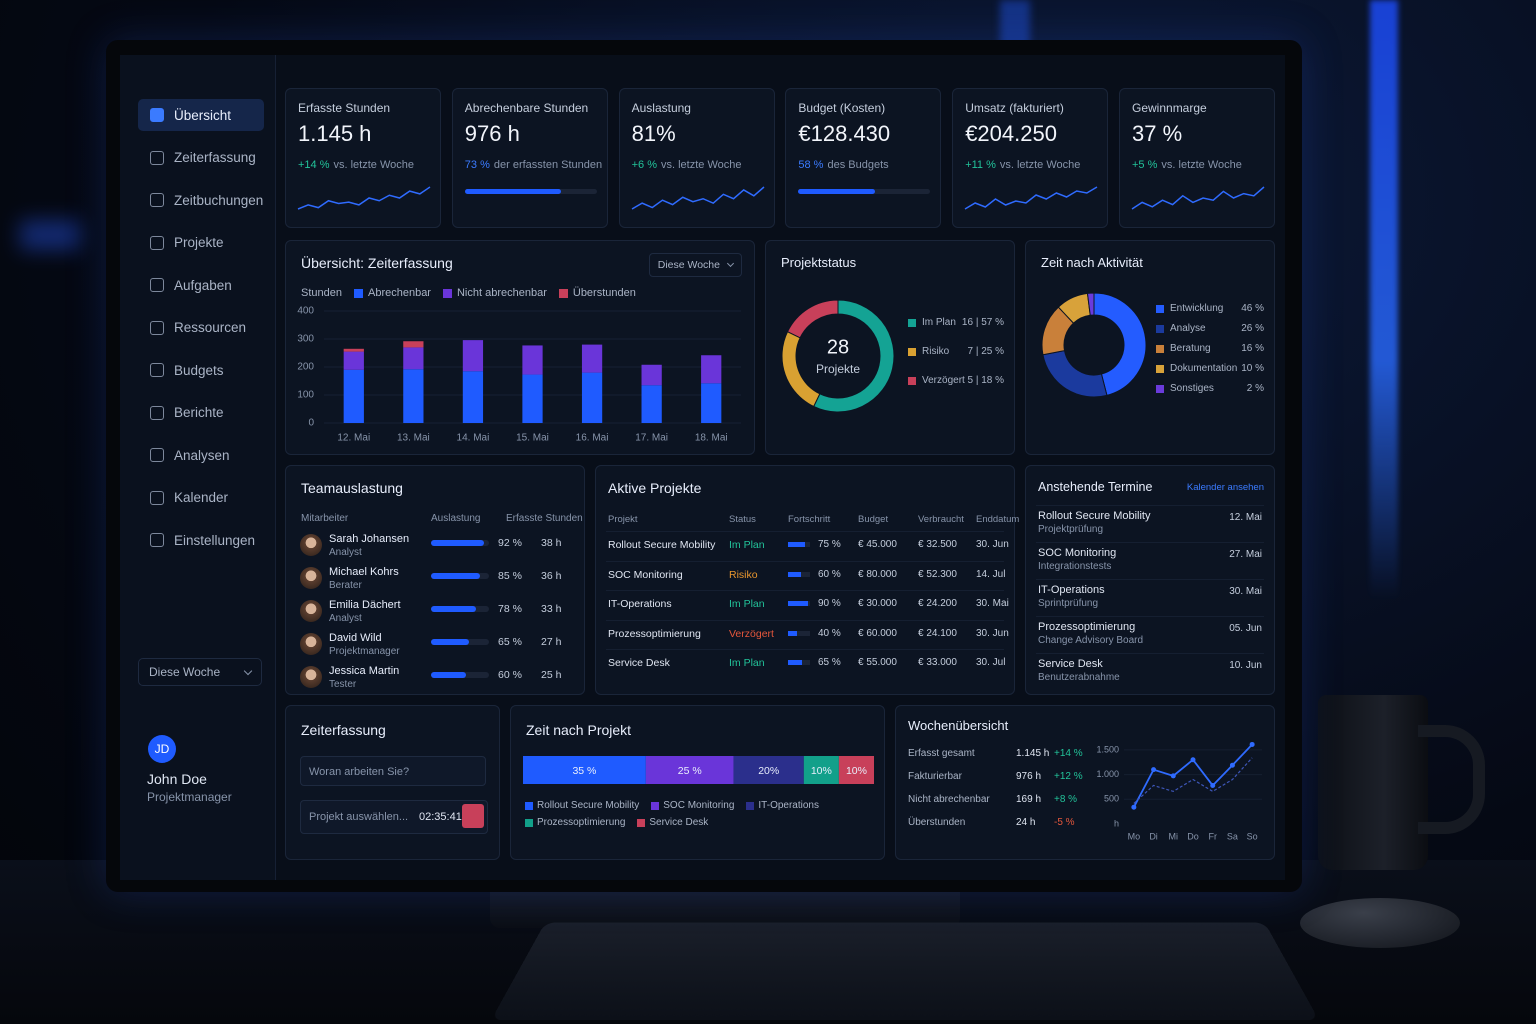 This screenshot has height=1024, width=1536. I want to click on legend-value: 16 %, so click(1252, 348).